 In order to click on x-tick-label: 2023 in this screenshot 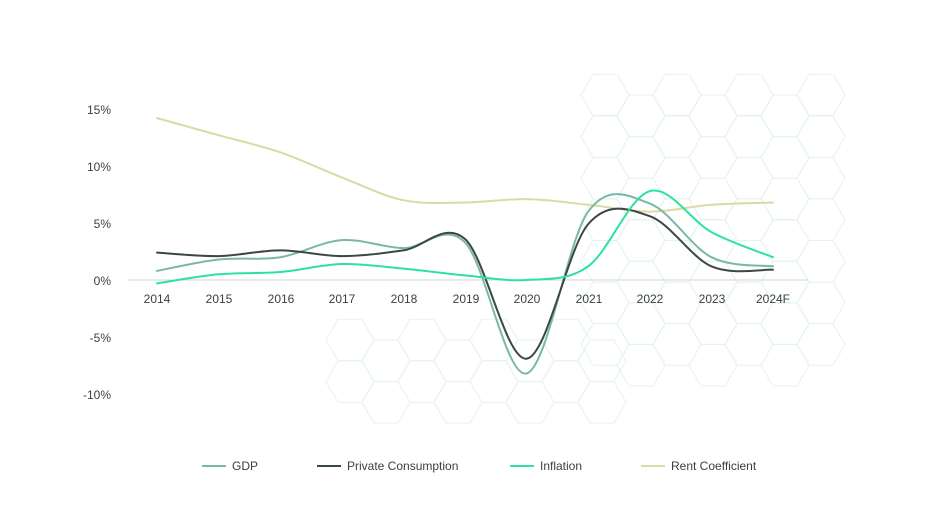, I will do `click(712, 299)`.